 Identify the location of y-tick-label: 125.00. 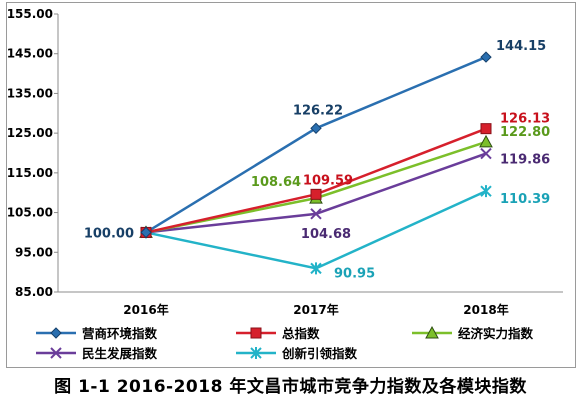
(30, 133).